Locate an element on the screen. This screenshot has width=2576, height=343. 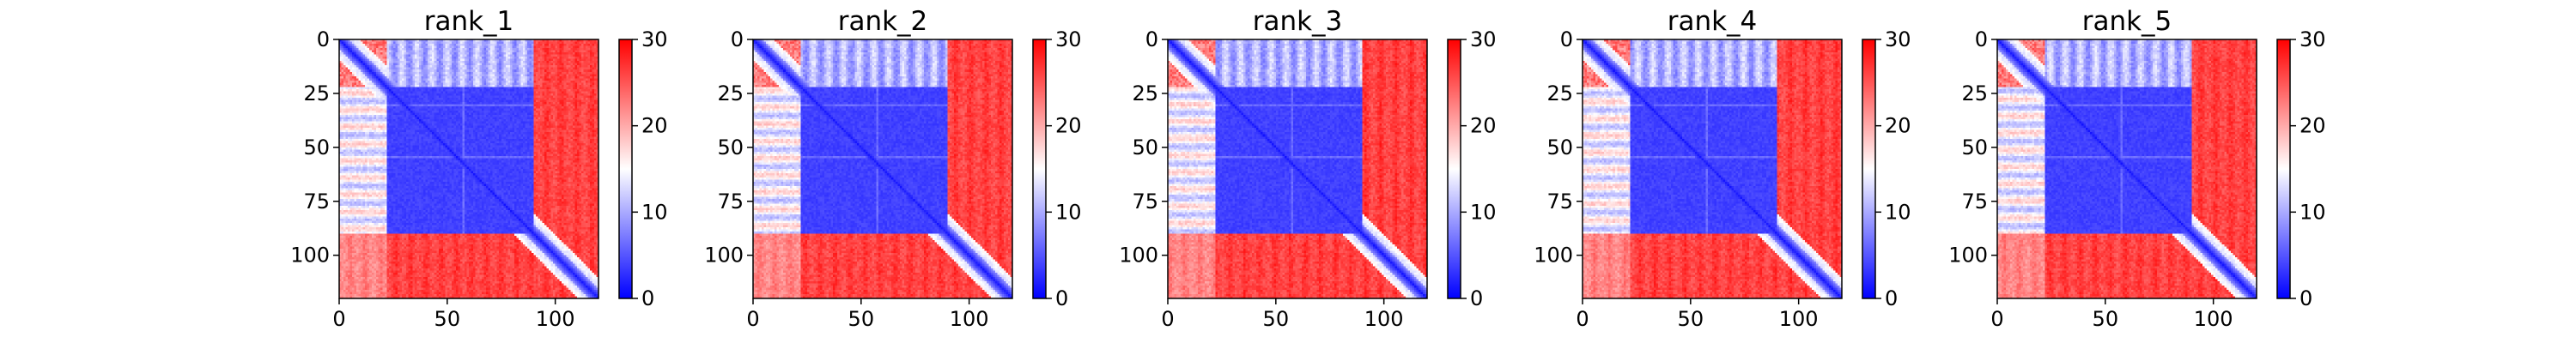
panel-title: rank_2 is located at coordinates (883, 21).